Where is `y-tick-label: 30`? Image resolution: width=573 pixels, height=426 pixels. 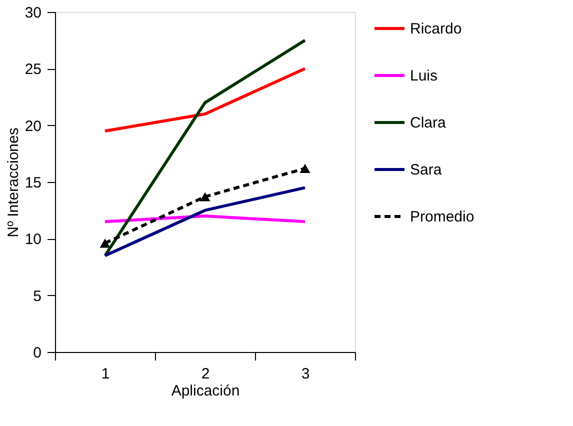 y-tick-label: 30 is located at coordinates (33, 13).